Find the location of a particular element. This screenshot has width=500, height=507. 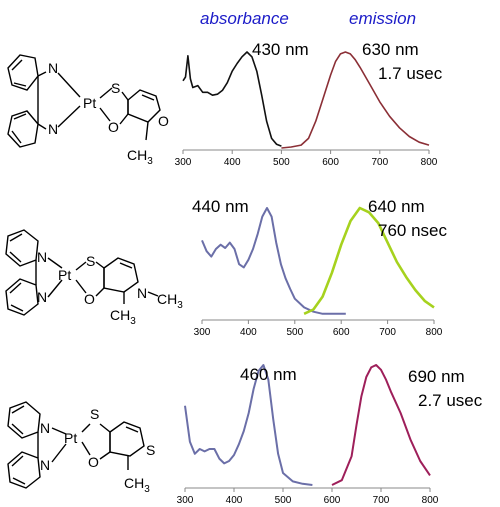

lifetime-label: 760 nsec is located at coordinates (412, 230).